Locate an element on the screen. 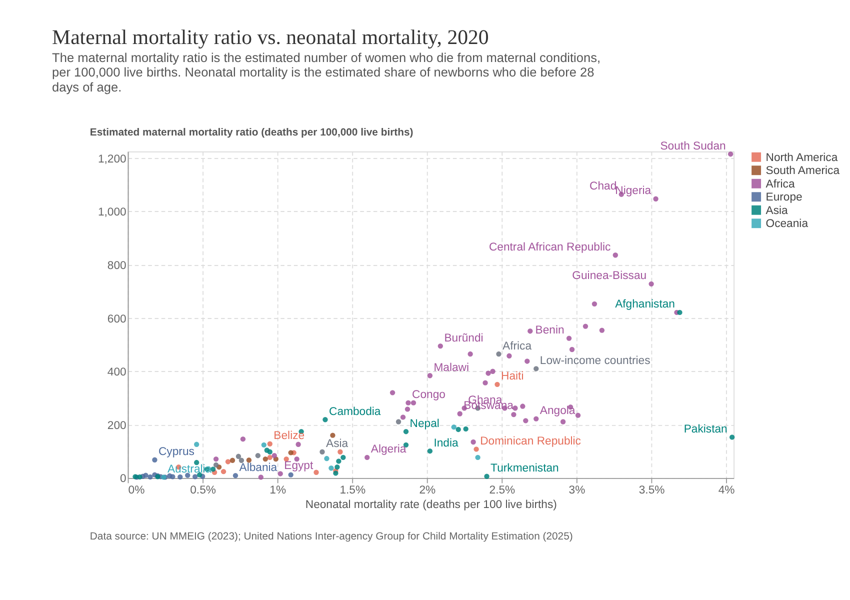 The width and height of the screenshot is (850, 600). annotation: Egypt is located at coordinates (299, 466).